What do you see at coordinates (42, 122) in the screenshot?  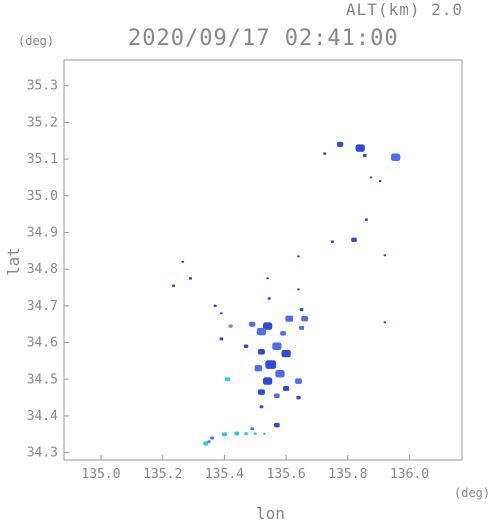 I see `y-tick-label: 35.2` at bounding box center [42, 122].